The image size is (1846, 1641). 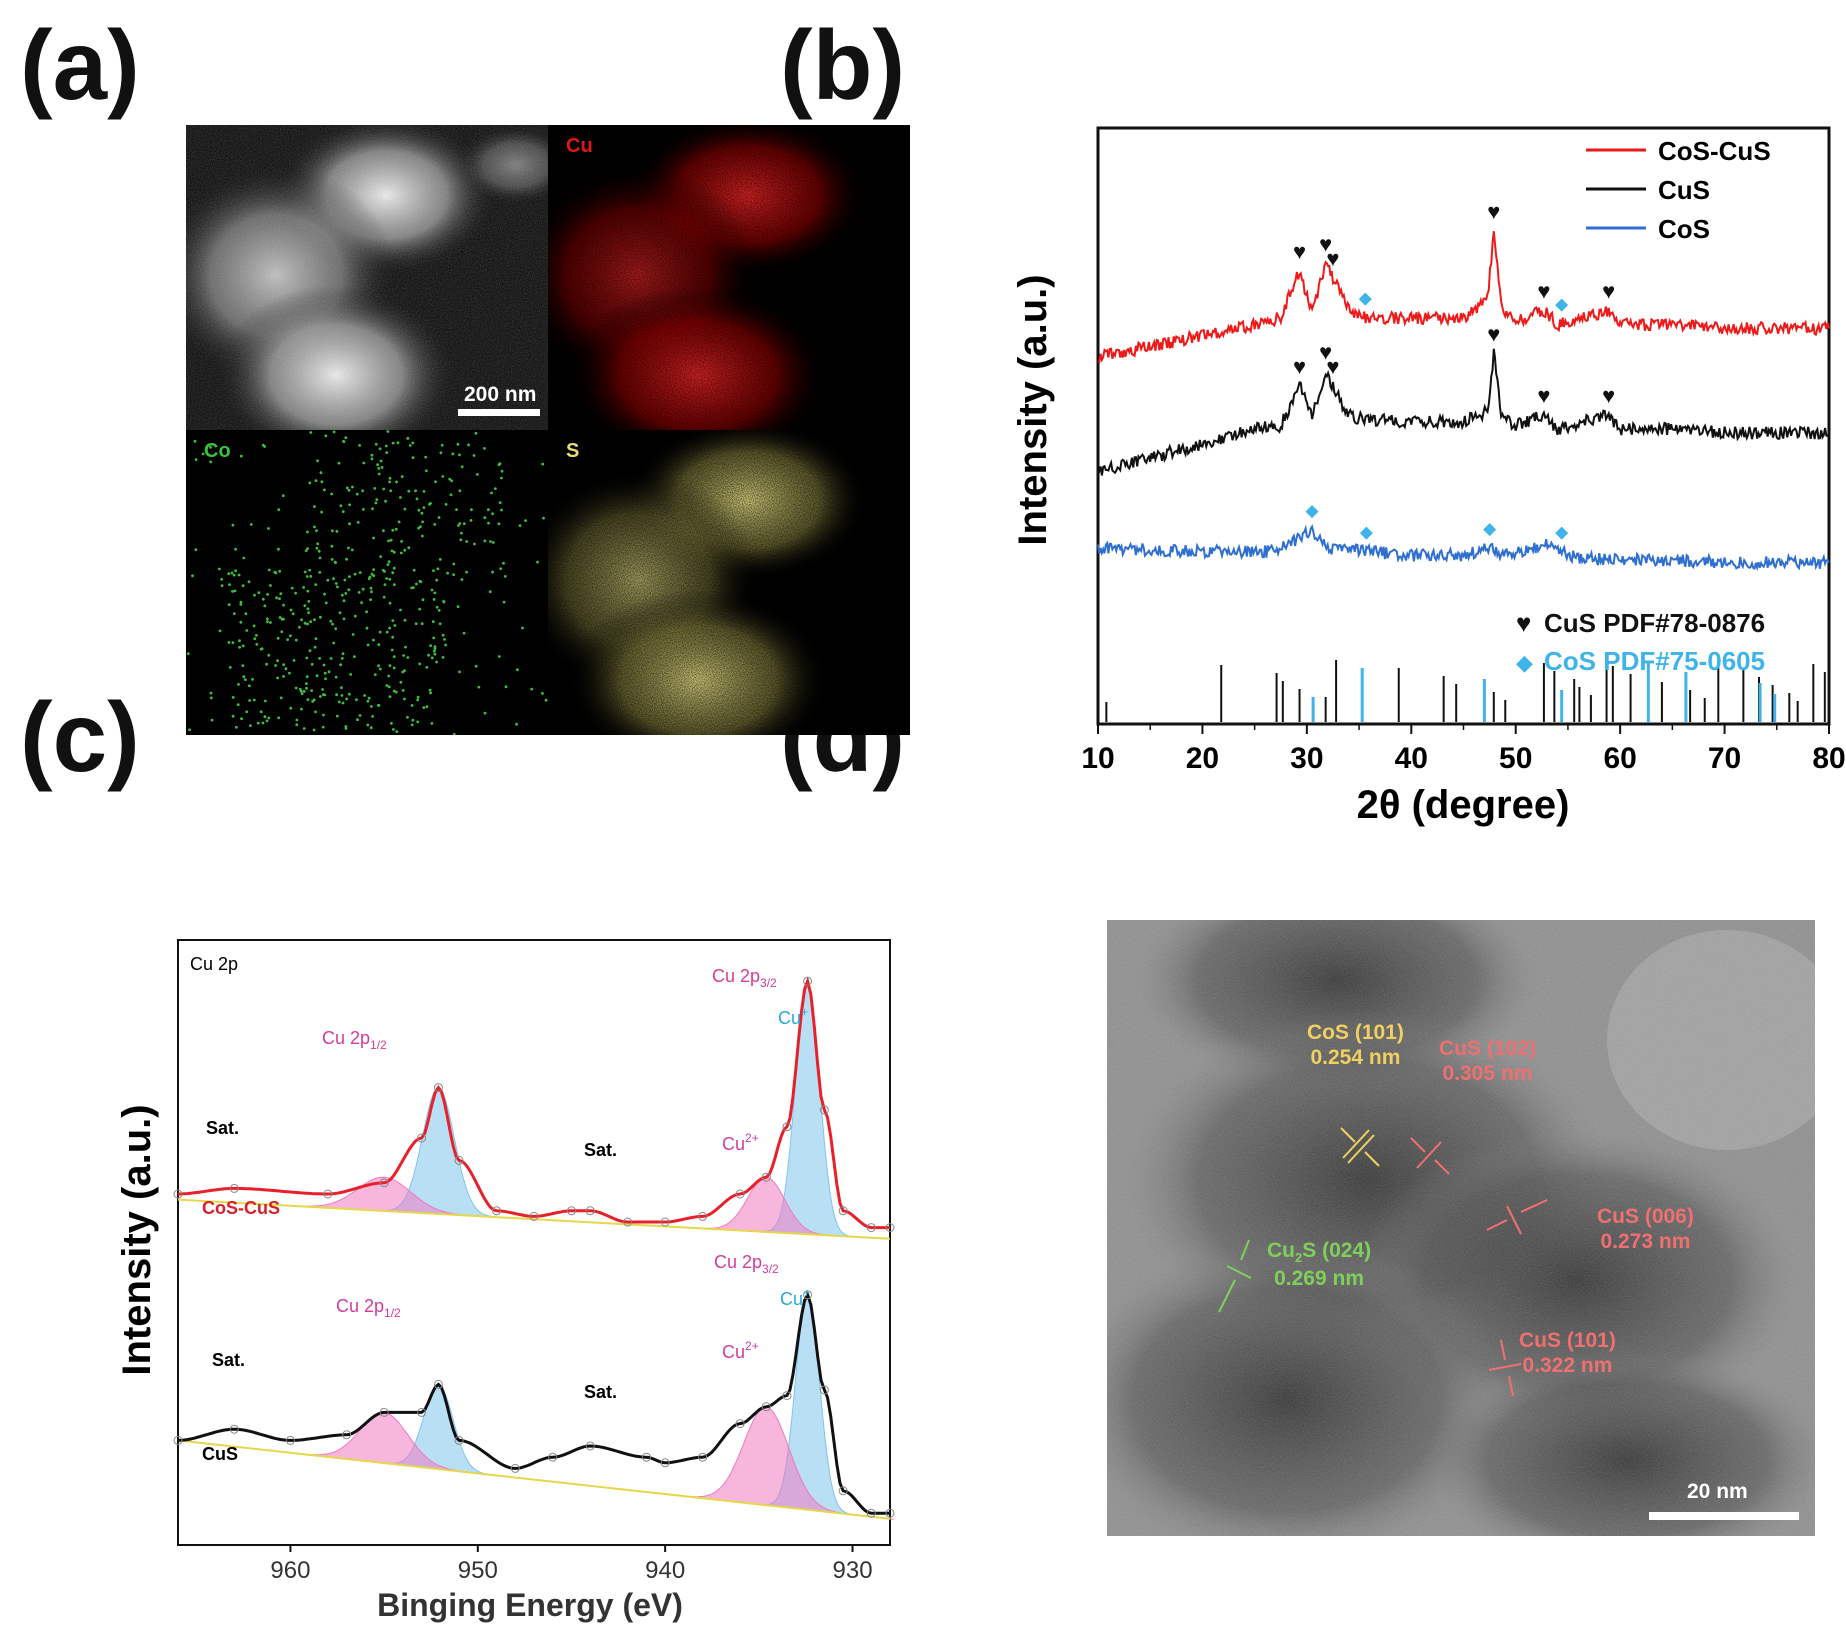 What do you see at coordinates (214, 964) in the screenshot?
I see `xps-corner-label: Cu 2p` at bounding box center [214, 964].